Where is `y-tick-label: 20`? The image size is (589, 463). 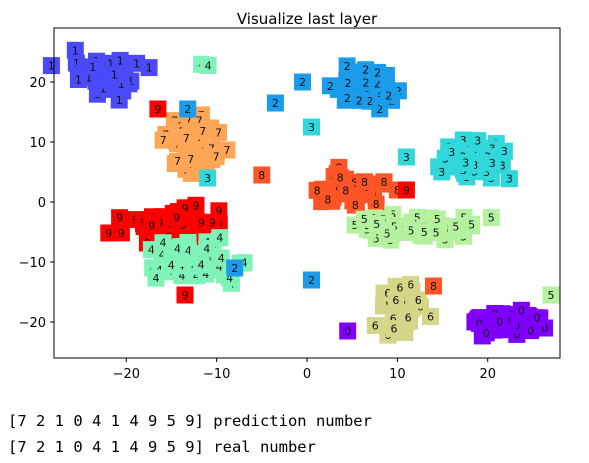
y-tick-label: 20 is located at coordinates (37, 83).